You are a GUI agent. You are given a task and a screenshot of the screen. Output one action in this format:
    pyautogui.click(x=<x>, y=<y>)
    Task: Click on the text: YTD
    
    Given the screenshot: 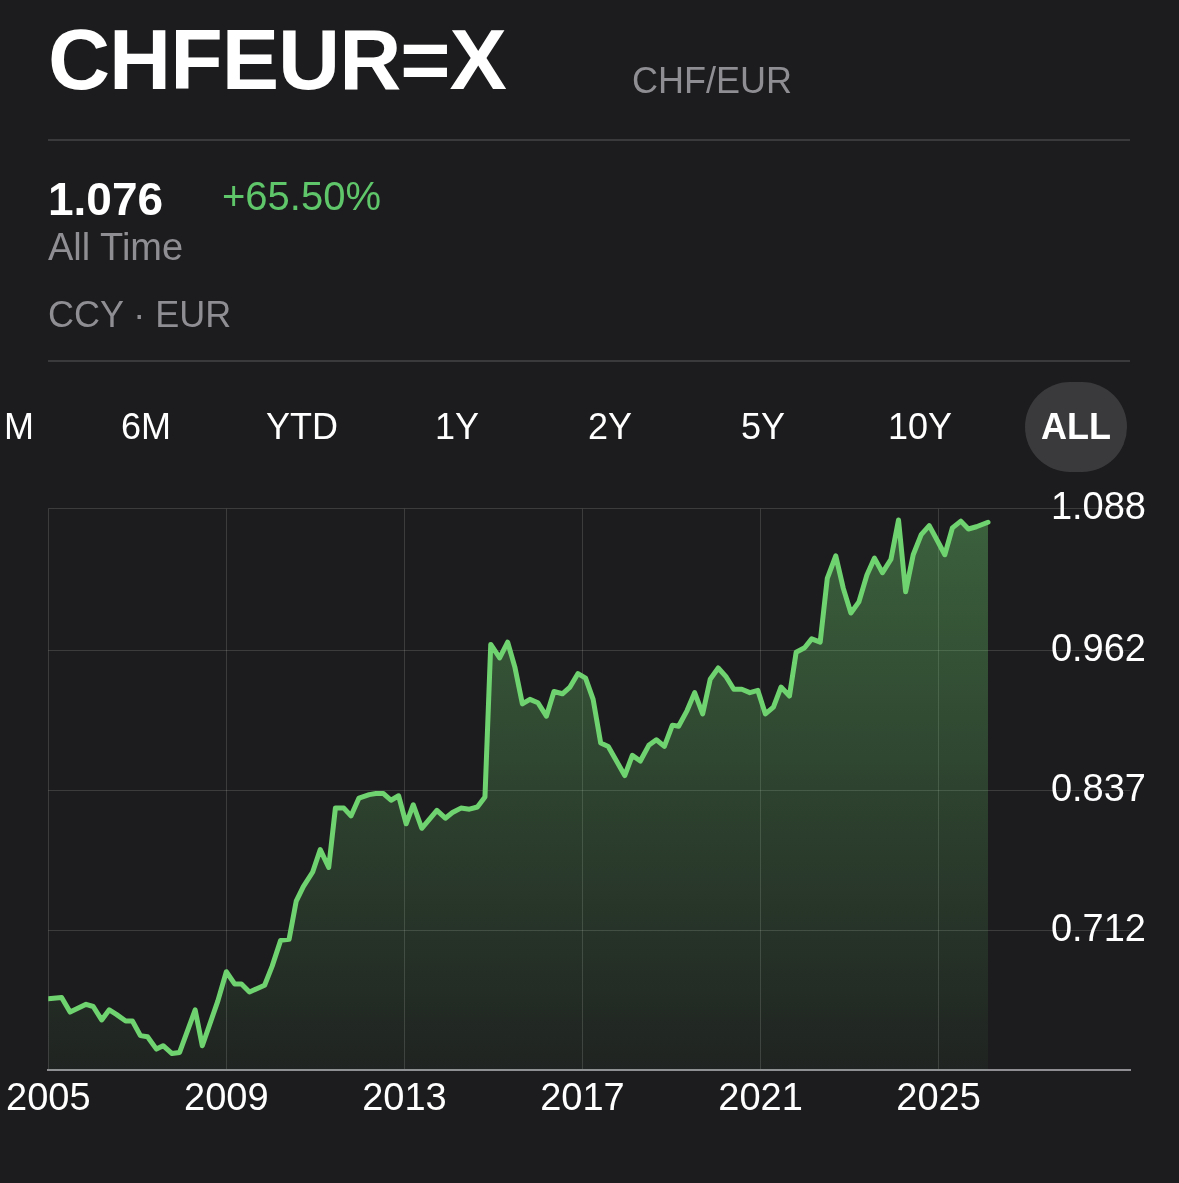 What is the action you would take?
    pyautogui.click(x=302, y=427)
    